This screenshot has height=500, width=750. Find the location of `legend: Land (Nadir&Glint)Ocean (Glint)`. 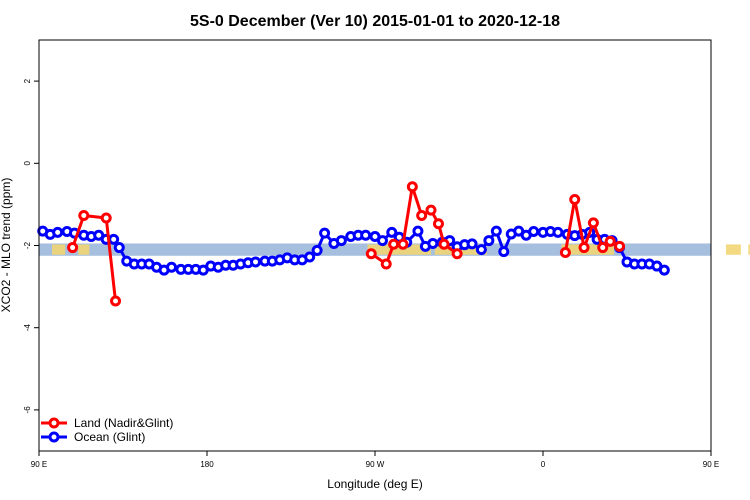

legend: Land (Nadir&Glint)Ocean (Glint) is located at coordinates (107, 430).